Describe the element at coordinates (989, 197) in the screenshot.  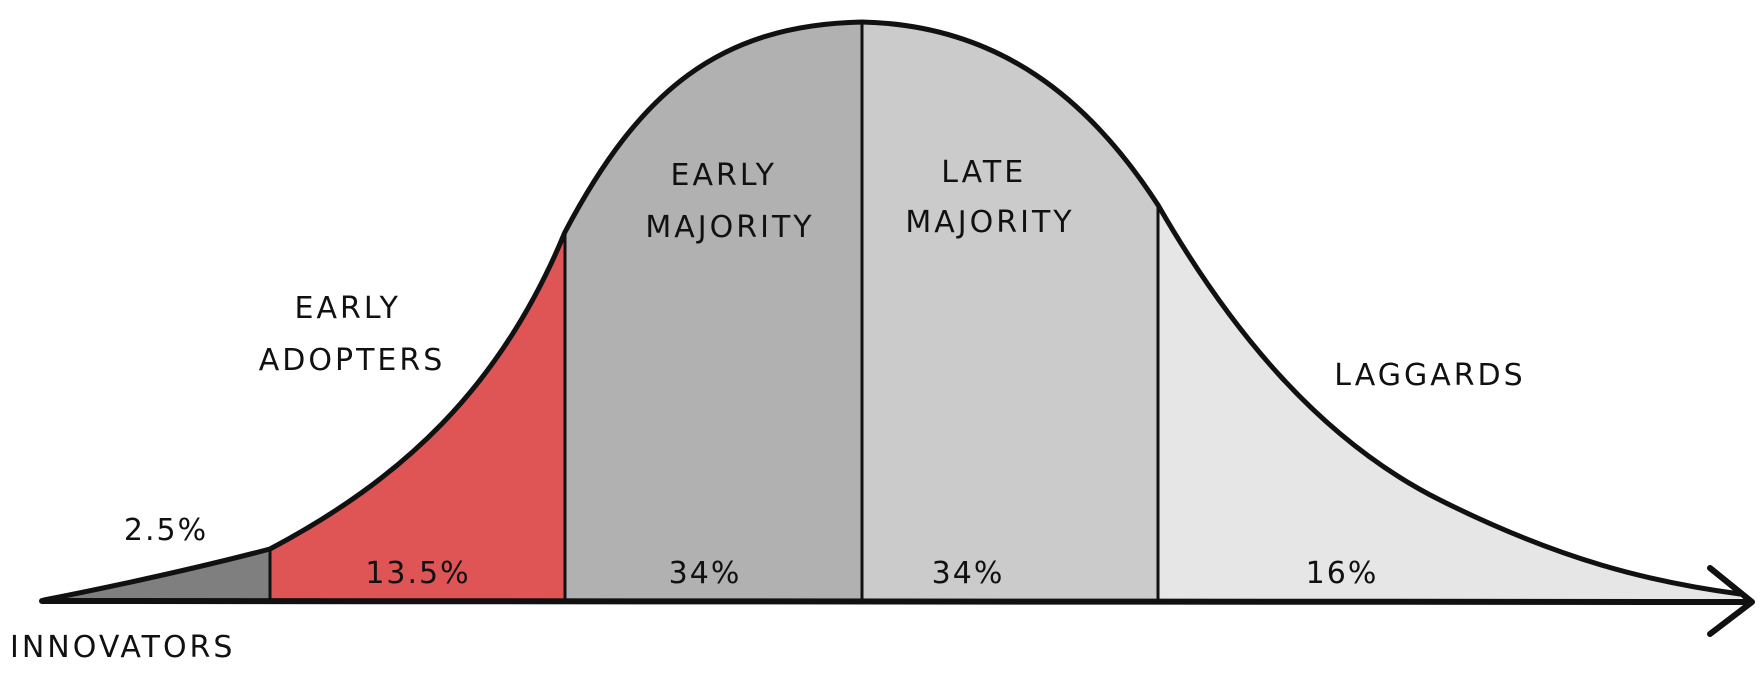
I see `late-majority-label: LATE MAJORITY` at that location.